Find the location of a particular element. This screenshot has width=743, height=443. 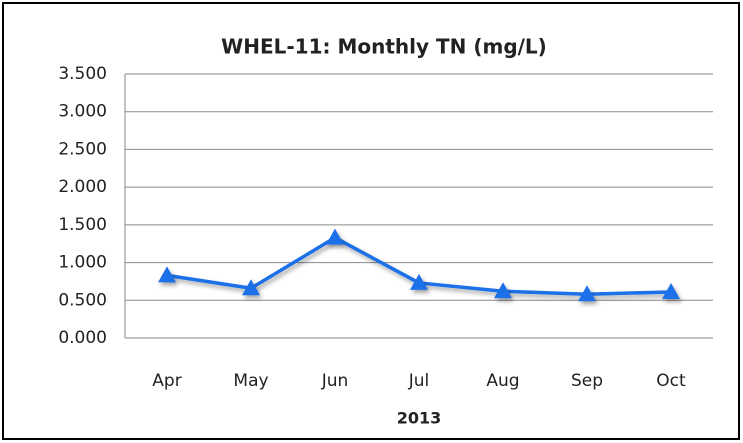

x-tick-label: Apr is located at coordinates (166, 381).